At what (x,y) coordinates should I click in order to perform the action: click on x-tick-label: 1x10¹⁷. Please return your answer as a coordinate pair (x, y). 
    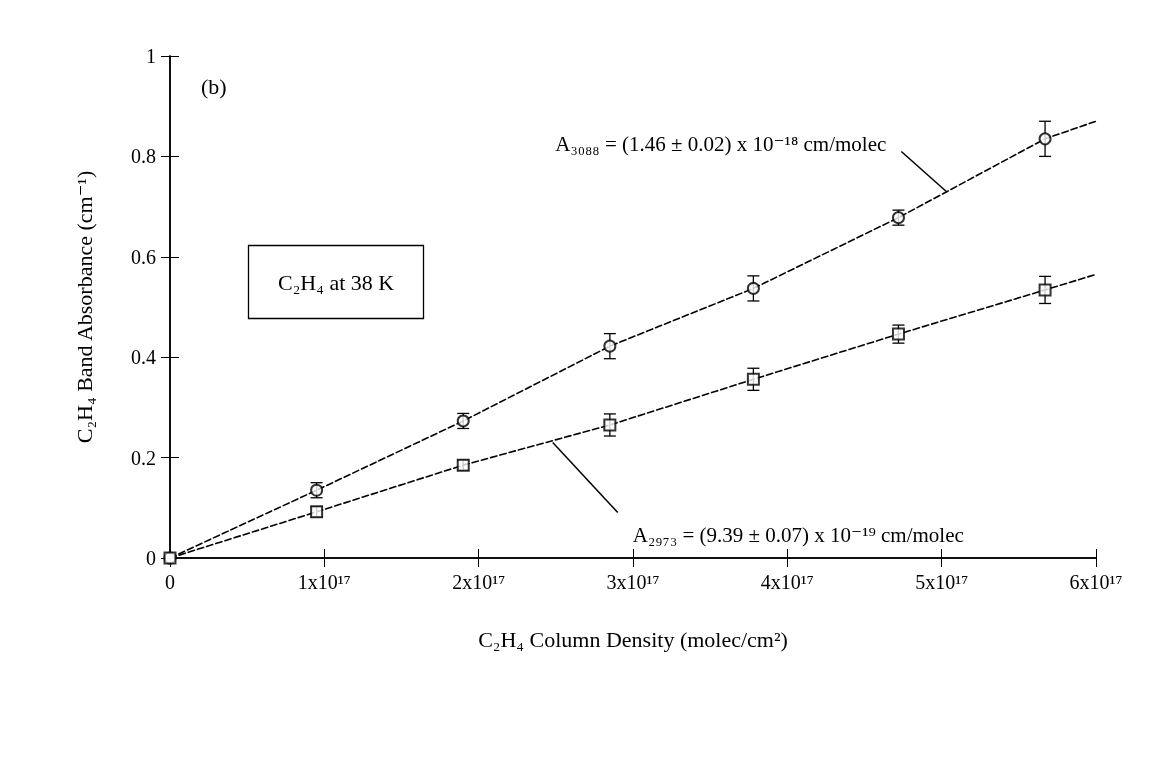
    Looking at the image, I should click on (324, 582).